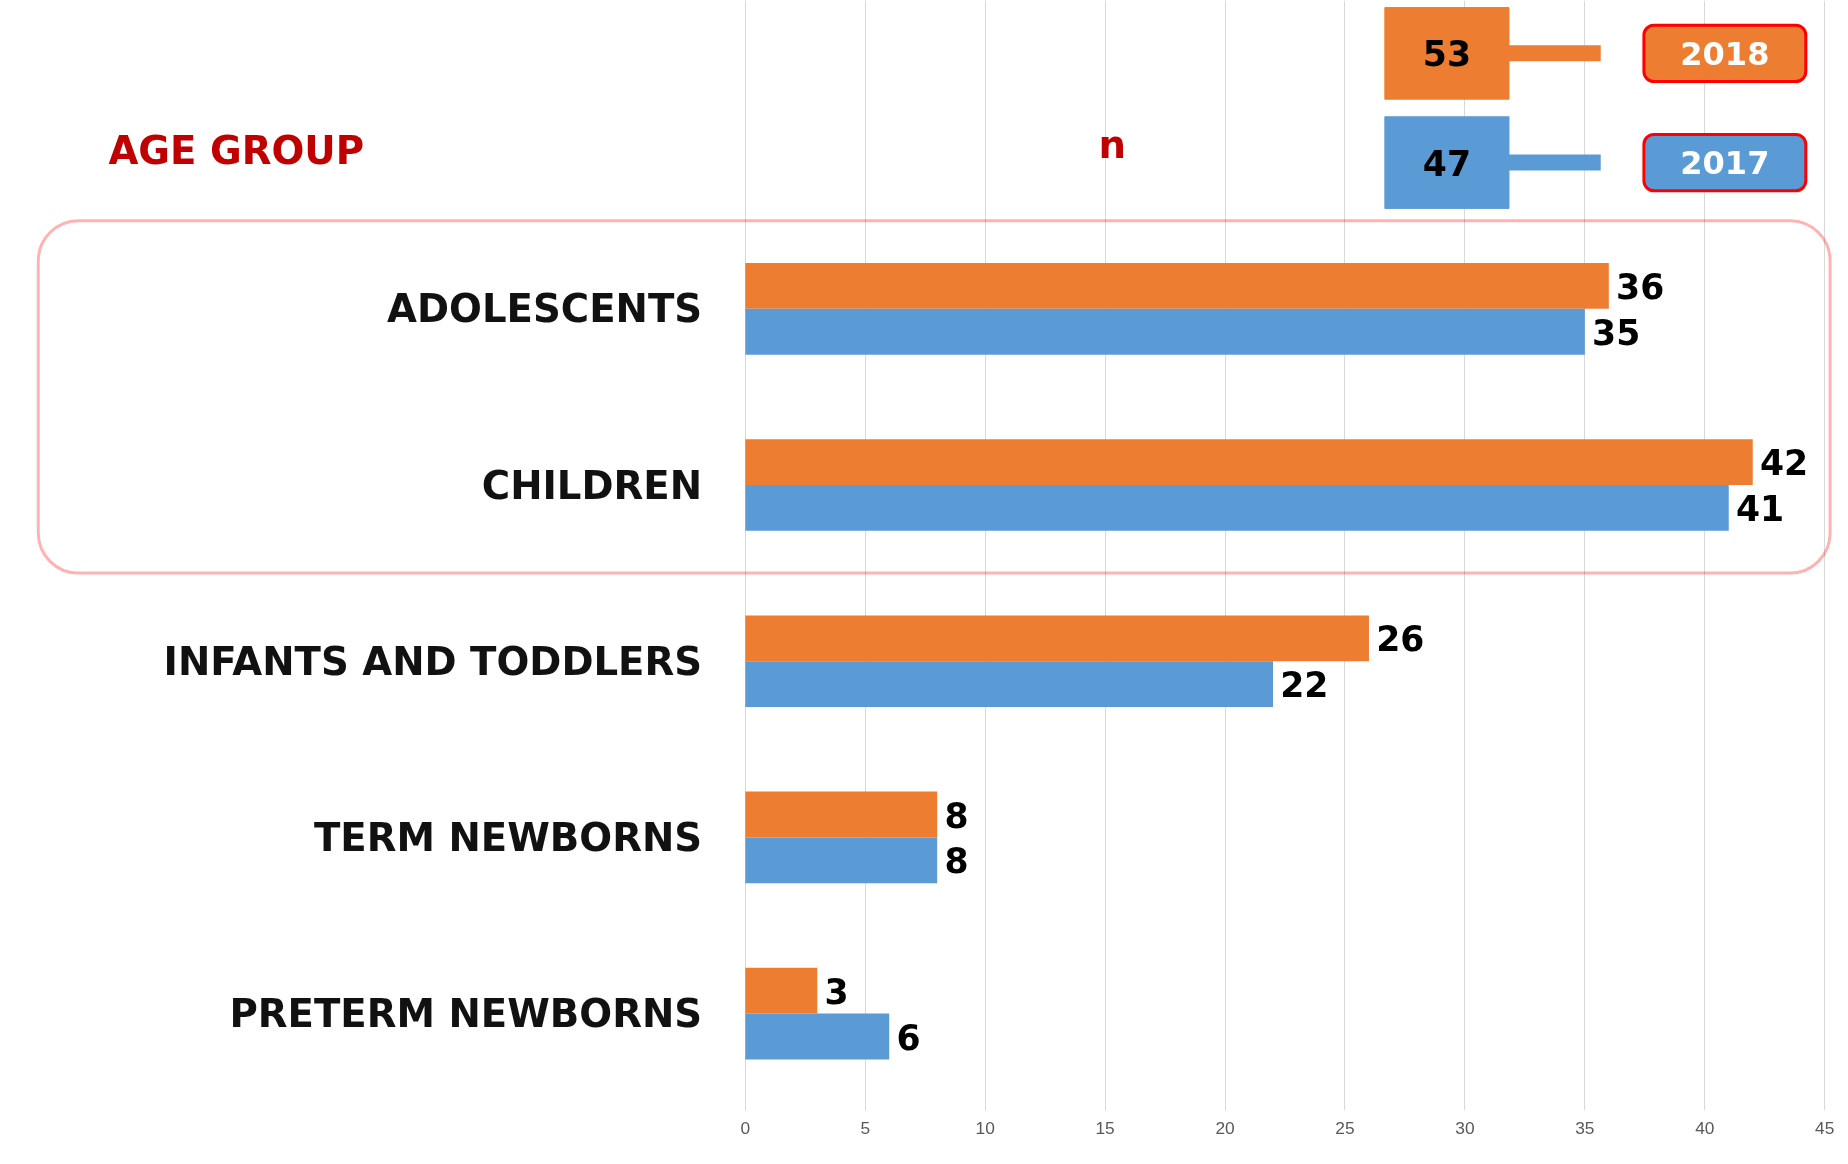 The height and width of the screenshot is (1164, 1848). I want to click on x-tick-label: 40, so click(1705, 1127).